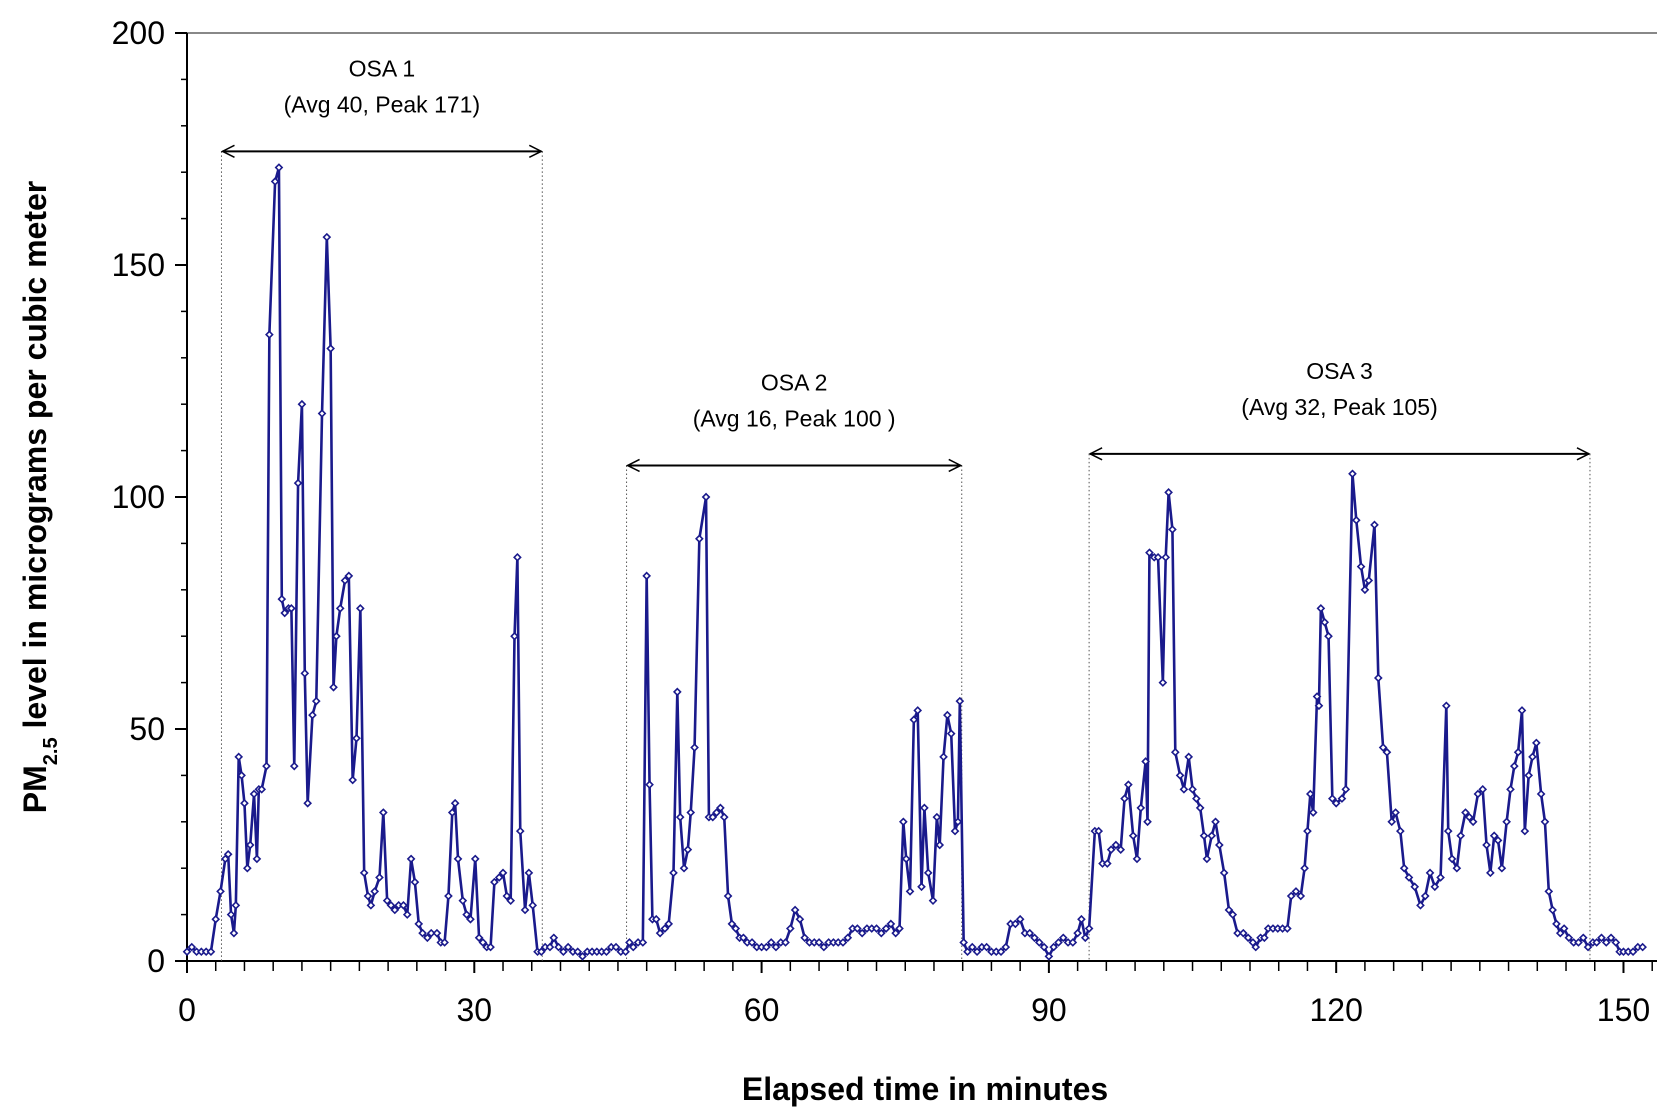 This screenshot has height=1119, width=1657. What do you see at coordinates (187, 1010) in the screenshot?
I see `x-tick-label: 0` at bounding box center [187, 1010].